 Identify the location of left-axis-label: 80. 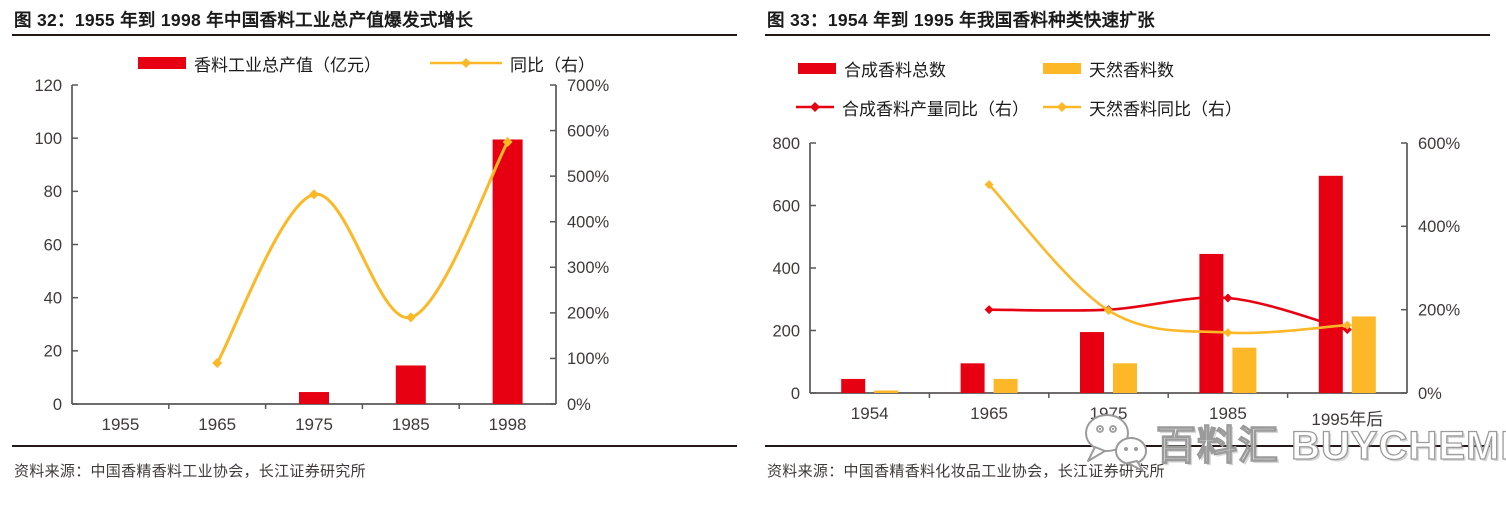
(53, 192).